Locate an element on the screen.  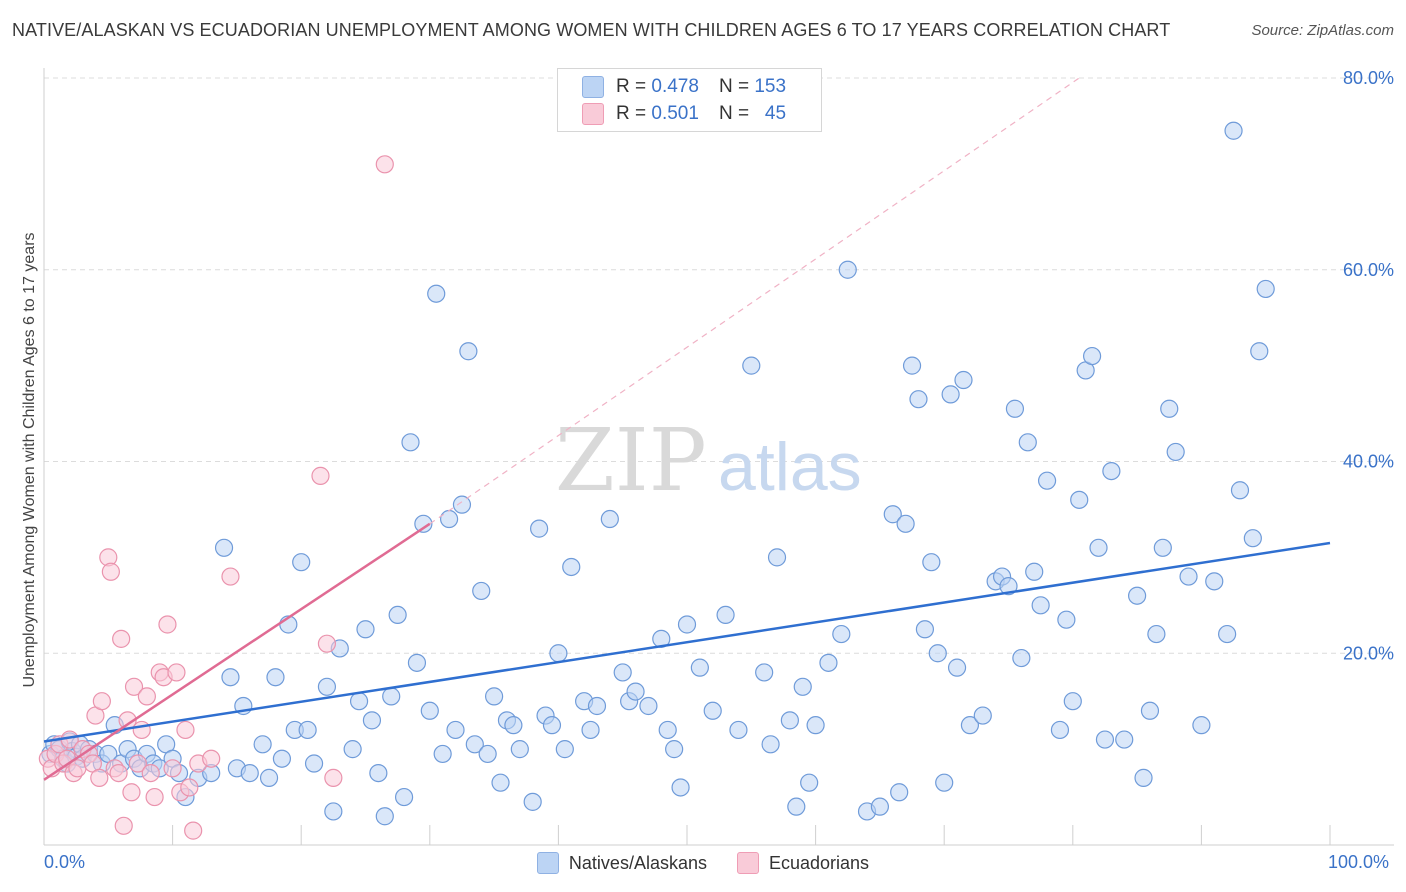
legend-row-ecuadorians: R = 0.501 N = 45 is located at coordinates (684, 114).